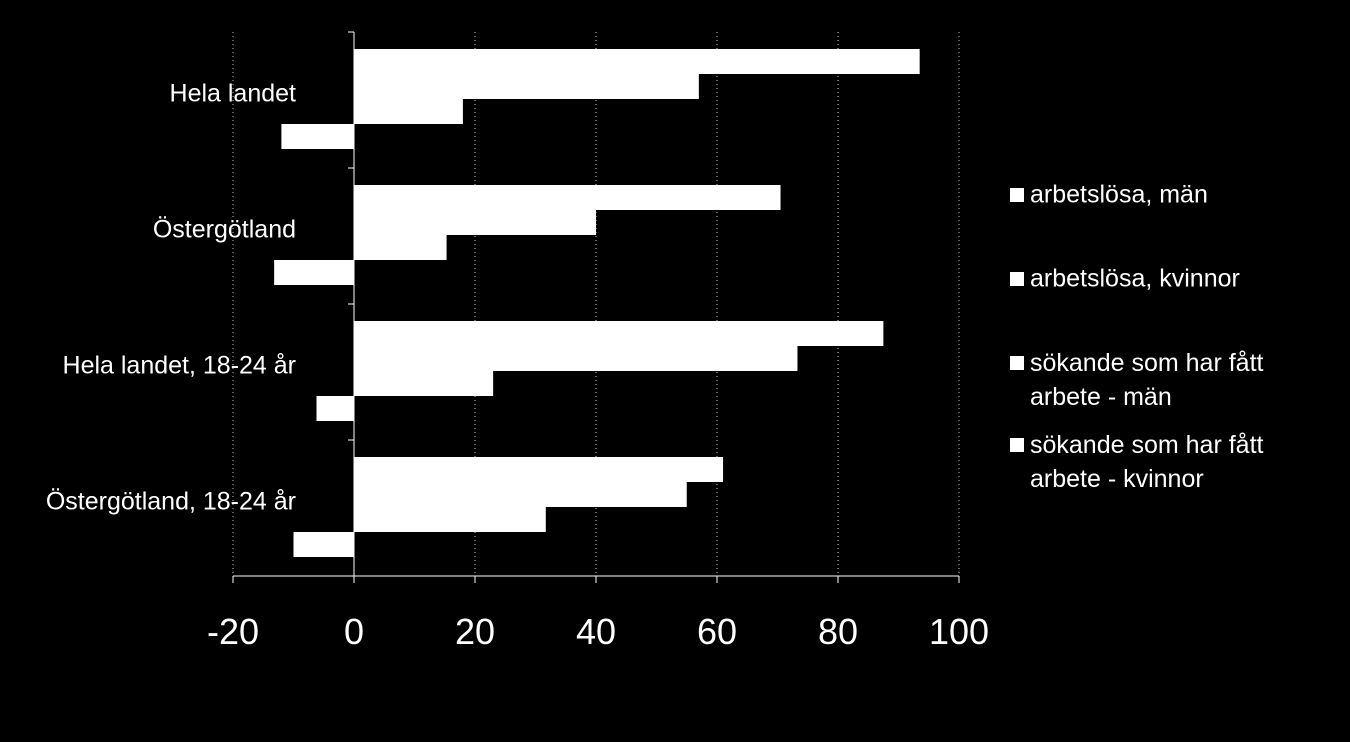 The image size is (1350, 742). I want to click on x-tick-label: 100, so click(959, 631).